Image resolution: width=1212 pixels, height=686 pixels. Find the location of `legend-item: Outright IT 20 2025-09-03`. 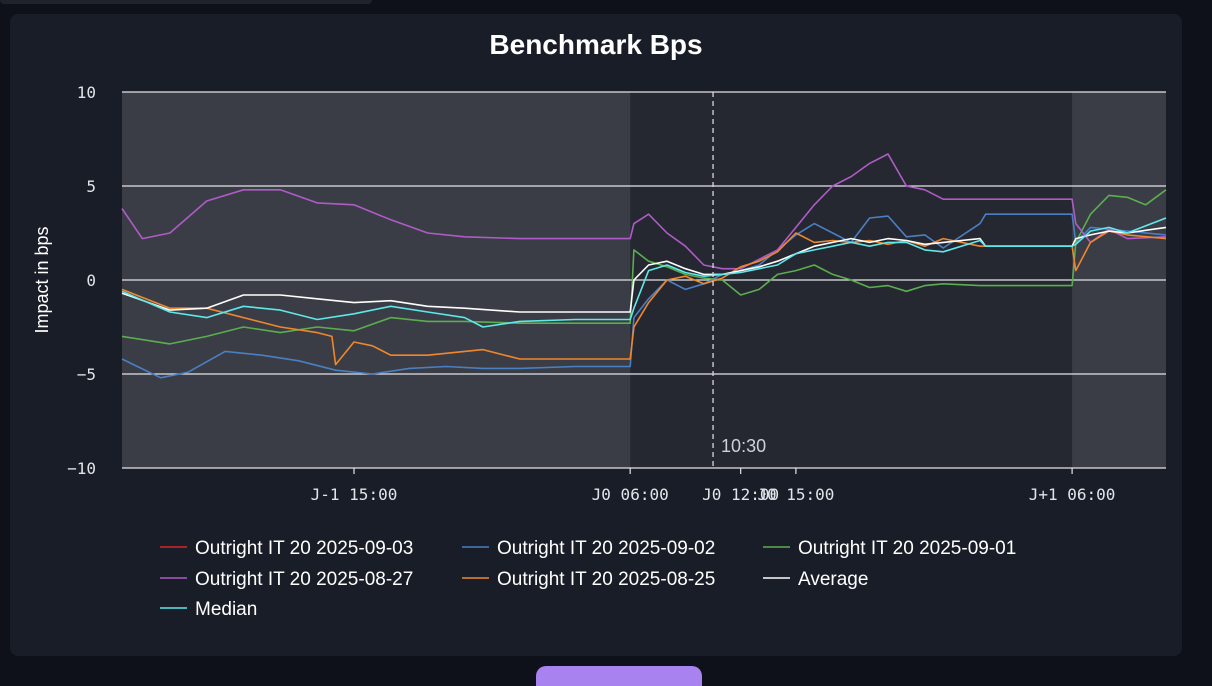

legend-item: Outright IT 20 2025-09-03 is located at coordinates (286, 548).